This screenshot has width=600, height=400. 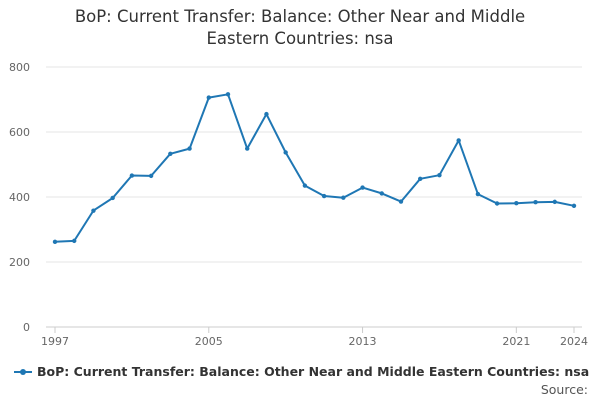 What do you see at coordinates (401, 201) in the screenshot?
I see `data-point-2015` at bounding box center [401, 201].